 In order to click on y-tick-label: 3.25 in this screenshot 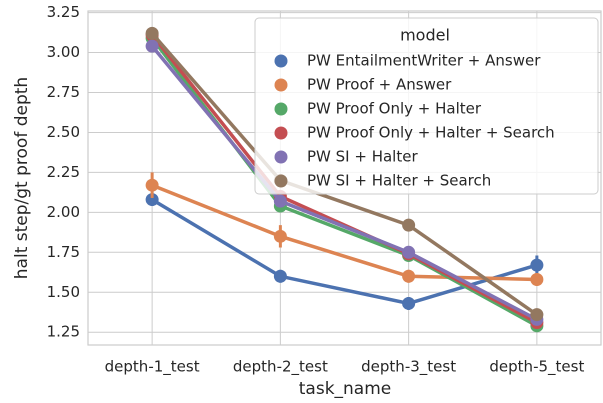, I will do `click(63, 12)`.